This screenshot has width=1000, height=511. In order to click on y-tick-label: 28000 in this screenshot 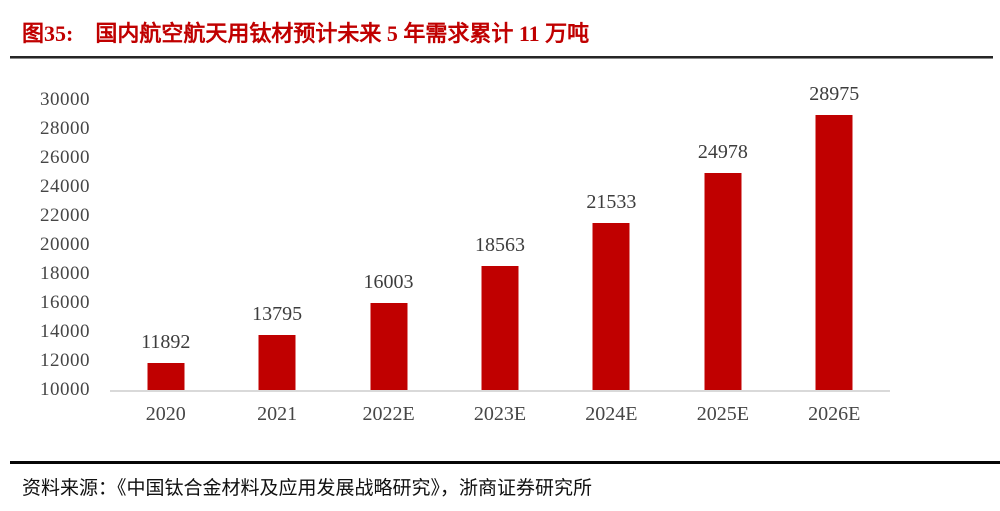, I will do `click(65, 128)`.